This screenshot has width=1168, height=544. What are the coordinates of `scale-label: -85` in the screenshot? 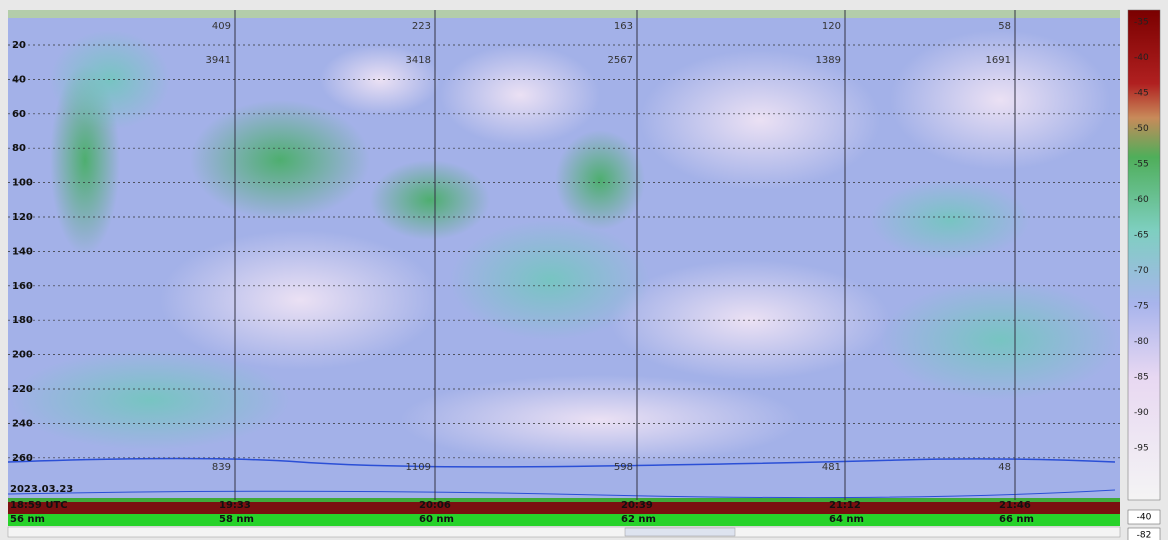 It's located at (1141, 378).